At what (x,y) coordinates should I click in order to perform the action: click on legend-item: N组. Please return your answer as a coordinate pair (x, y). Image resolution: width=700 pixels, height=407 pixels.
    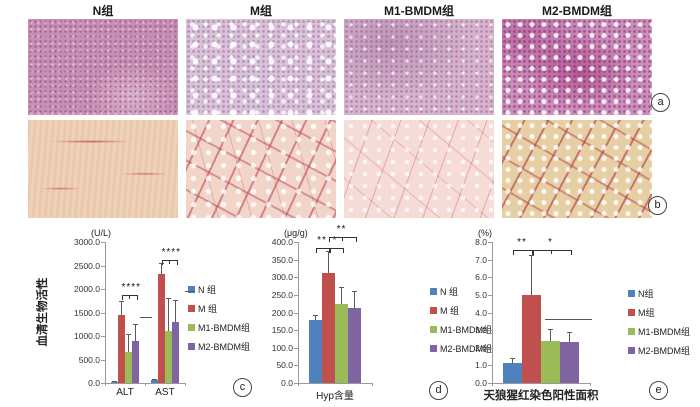
    Looking at the image, I should click on (641, 293).